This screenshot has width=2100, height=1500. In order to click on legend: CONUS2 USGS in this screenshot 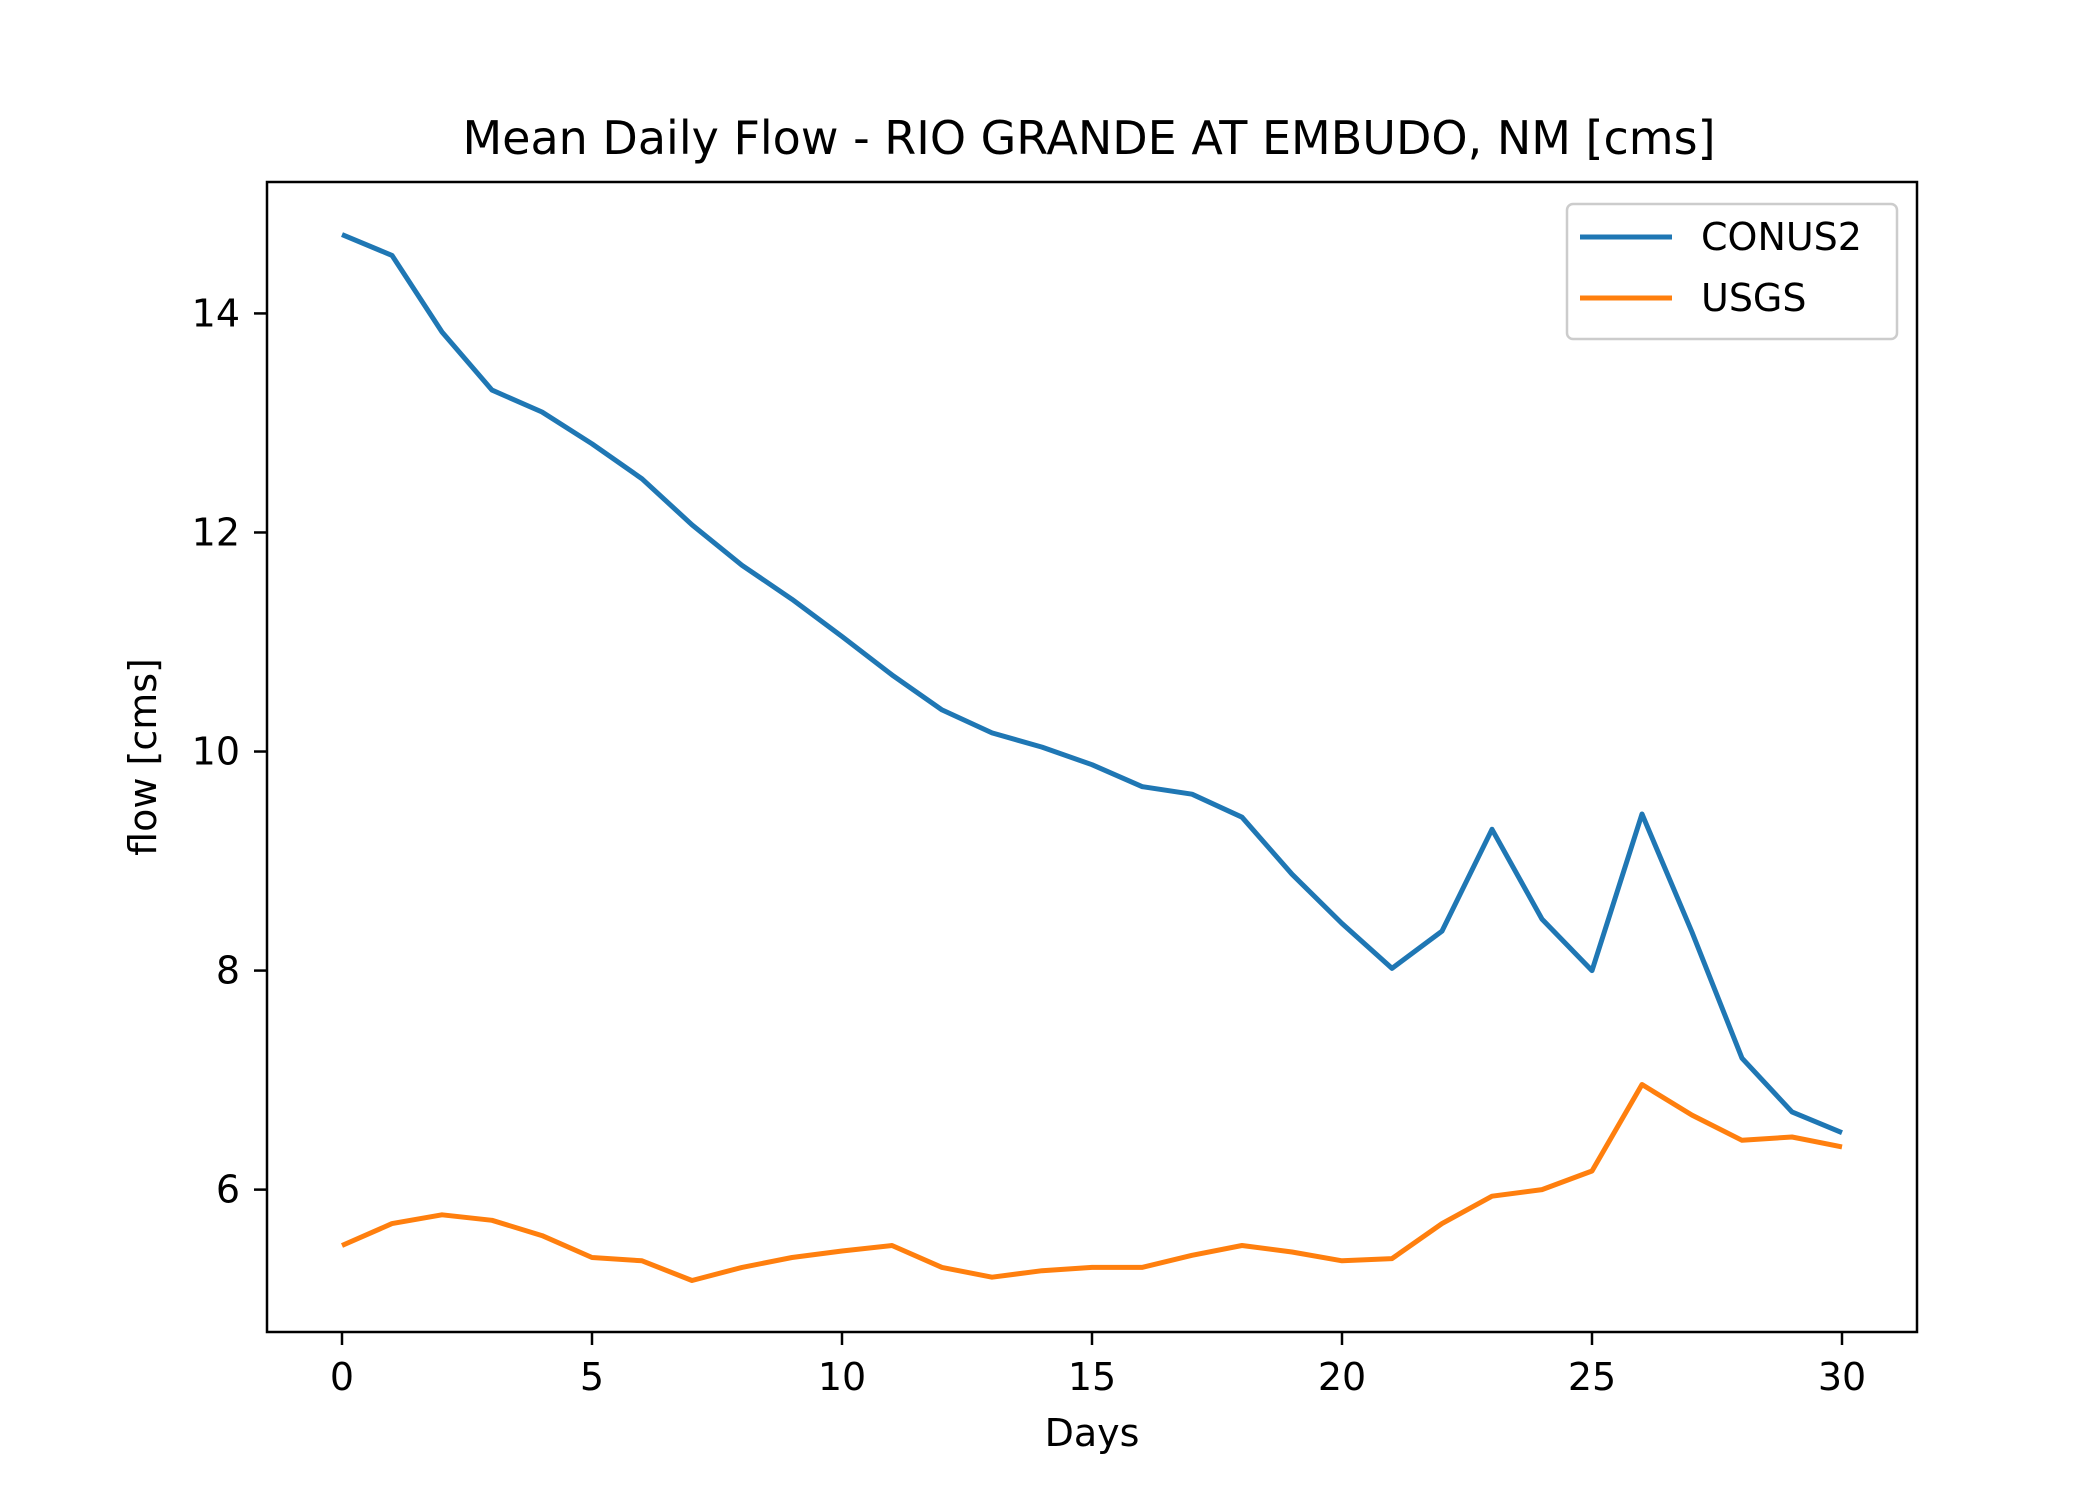, I will do `click(1732, 271)`.